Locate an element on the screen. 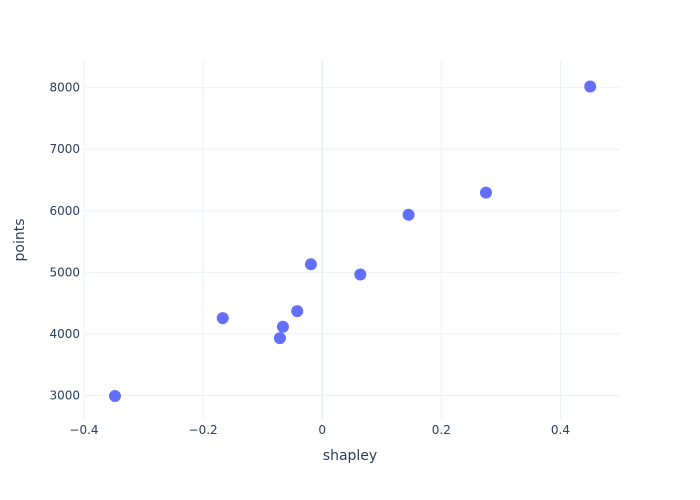 The width and height of the screenshot is (700, 500). y-tick-label: 4000 is located at coordinates (64, 334).